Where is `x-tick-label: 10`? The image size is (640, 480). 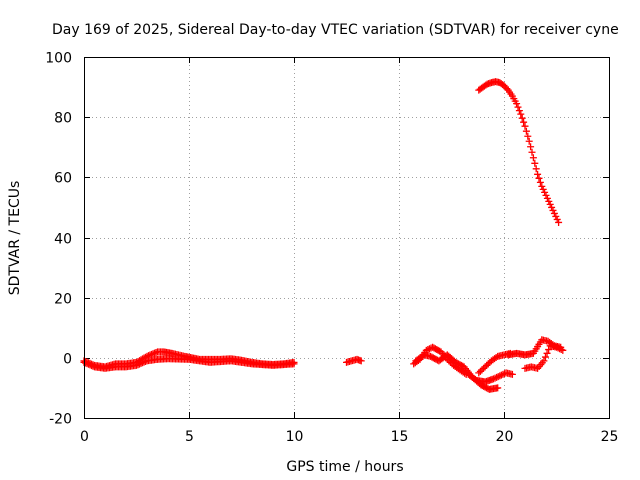 x-tick-label: 10 is located at coordinates (295, 437).